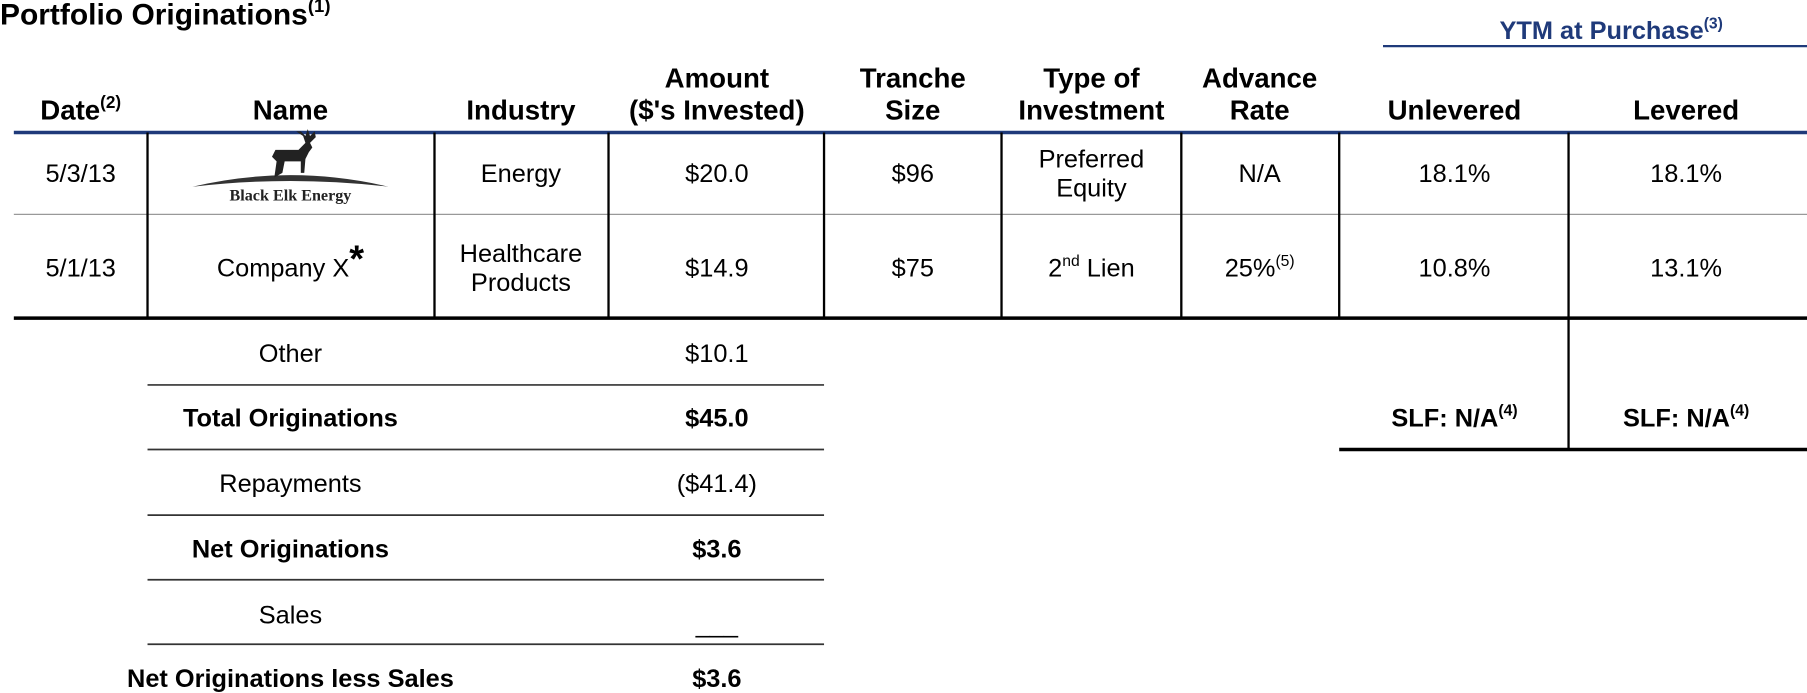  I want to click on cell-text: 25%(5), so click(1260, 268).